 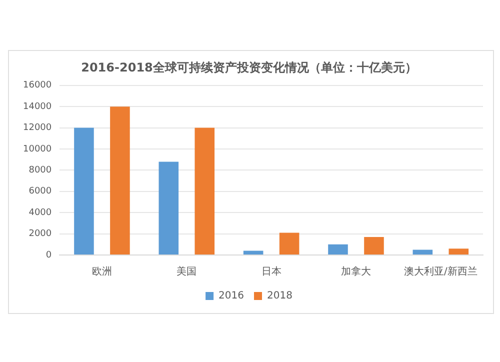 What do you see at coordinates (40, 191) in the screenshot?
I see `y-tick-label: 6000` at bounding box center [40, 191].